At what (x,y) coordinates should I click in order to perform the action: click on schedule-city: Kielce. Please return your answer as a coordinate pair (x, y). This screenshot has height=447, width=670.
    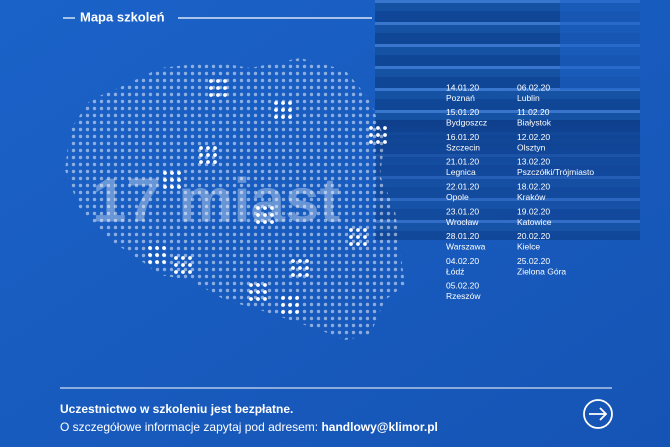
    Looking at the image, I should click on (528, 247).